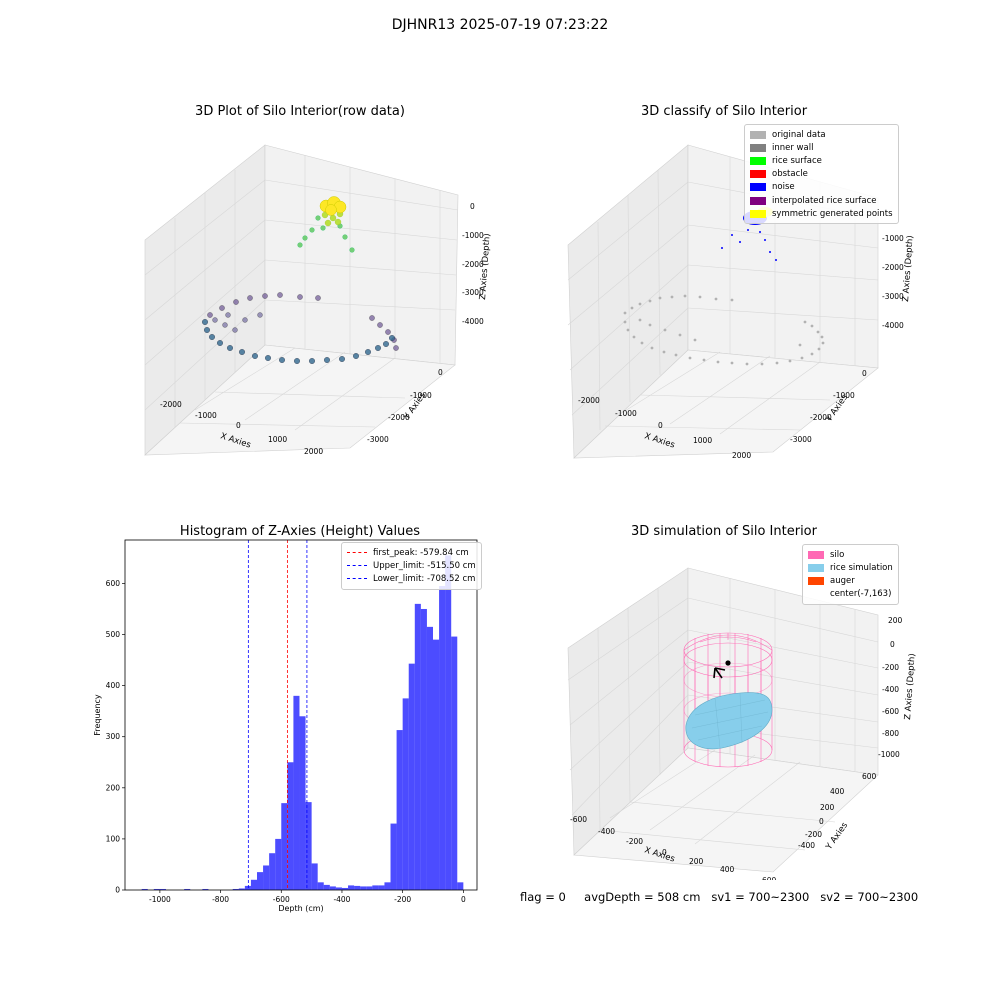  What do you see at coordinates (861, 567) in the screenshot?
I see `legend-label: rice simulation` at bounding box center [861, 567].